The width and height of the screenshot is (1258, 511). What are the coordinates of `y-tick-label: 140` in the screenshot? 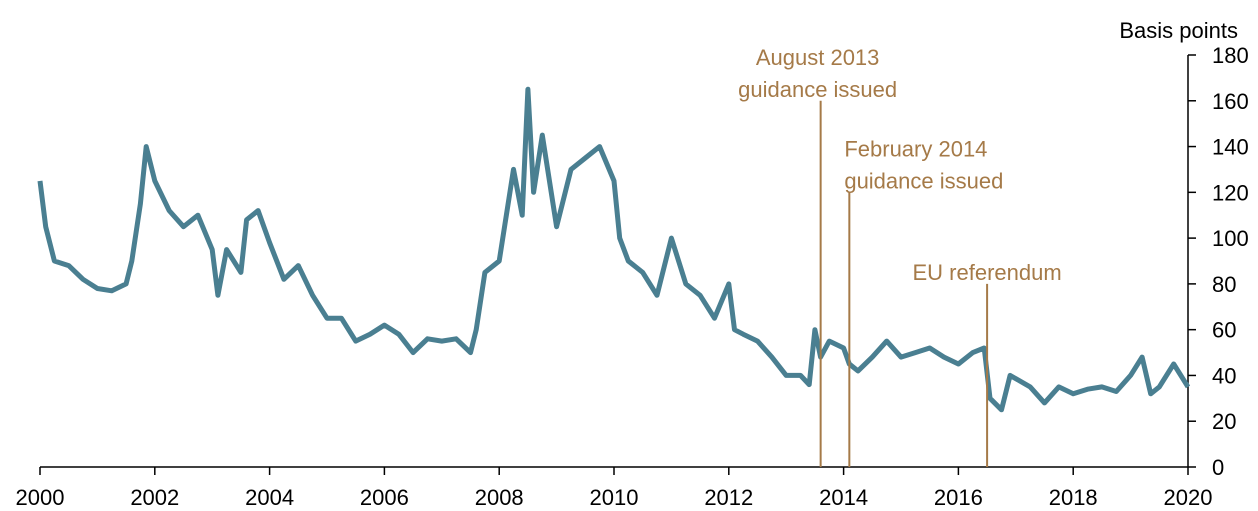 It's located at (1230, 147).